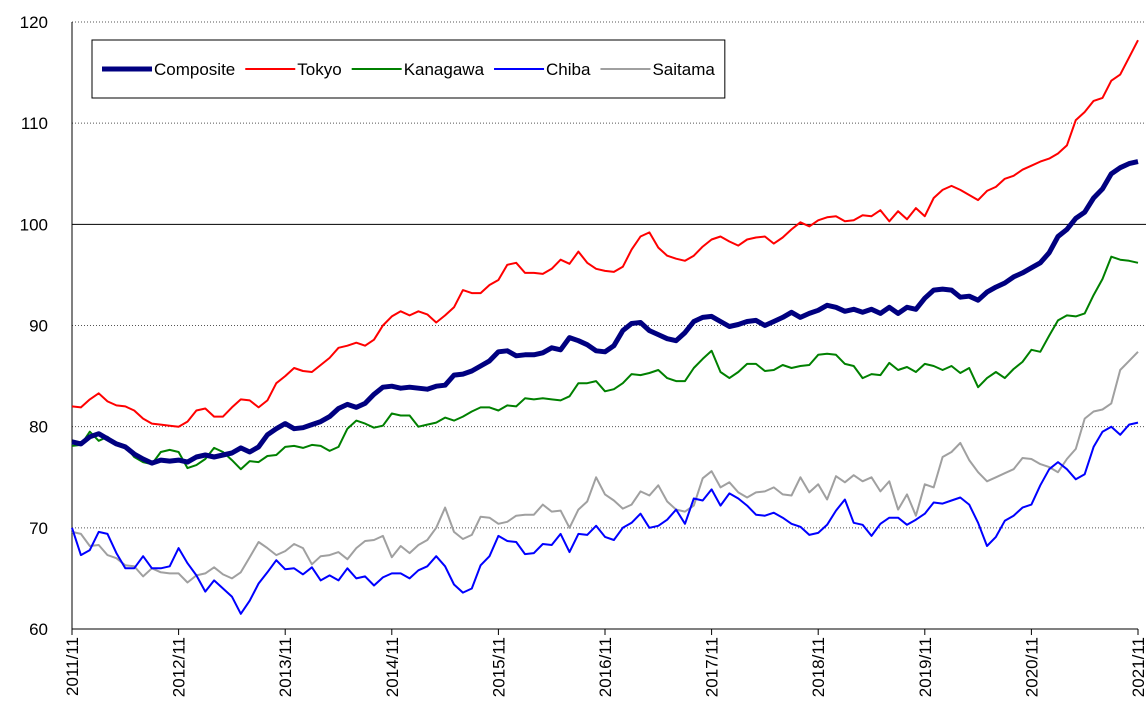 The width and height of the screenshot is (1148, 713). What do you see at coordinates (1031, 667) in the screenshot?
I see `x-tick-label: 2020/11` at bounding box center [1031, 667].